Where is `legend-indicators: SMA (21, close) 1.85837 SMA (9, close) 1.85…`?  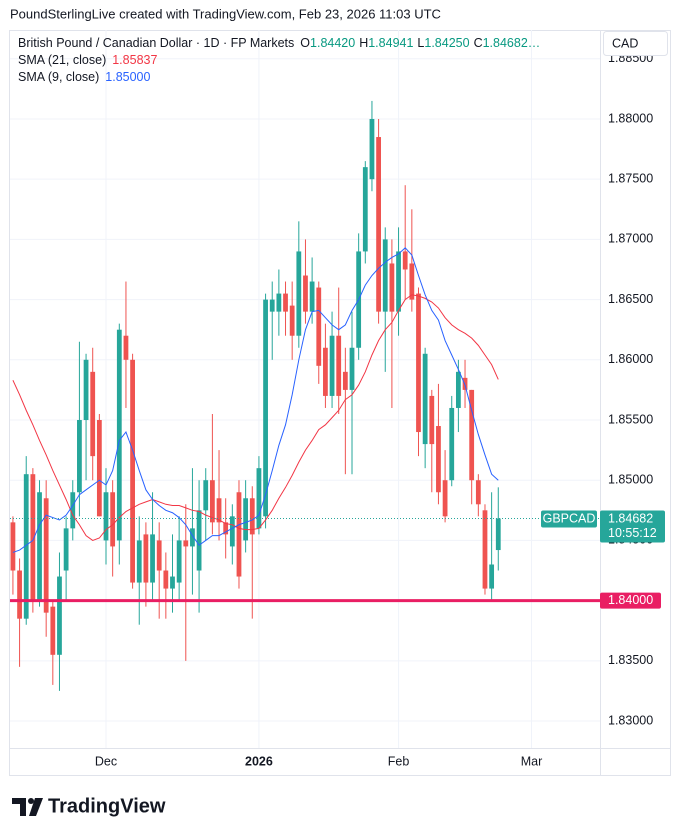 legend-indicators: SMA (21, close) 1.85837 SMA (9, close) 1.85… is located at coordinates (89, 69).